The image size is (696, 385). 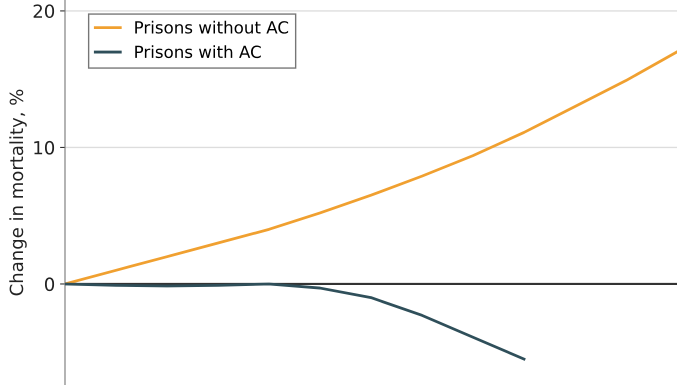 I want to click on y-tick-label: 10, so click(x=44, y=147).